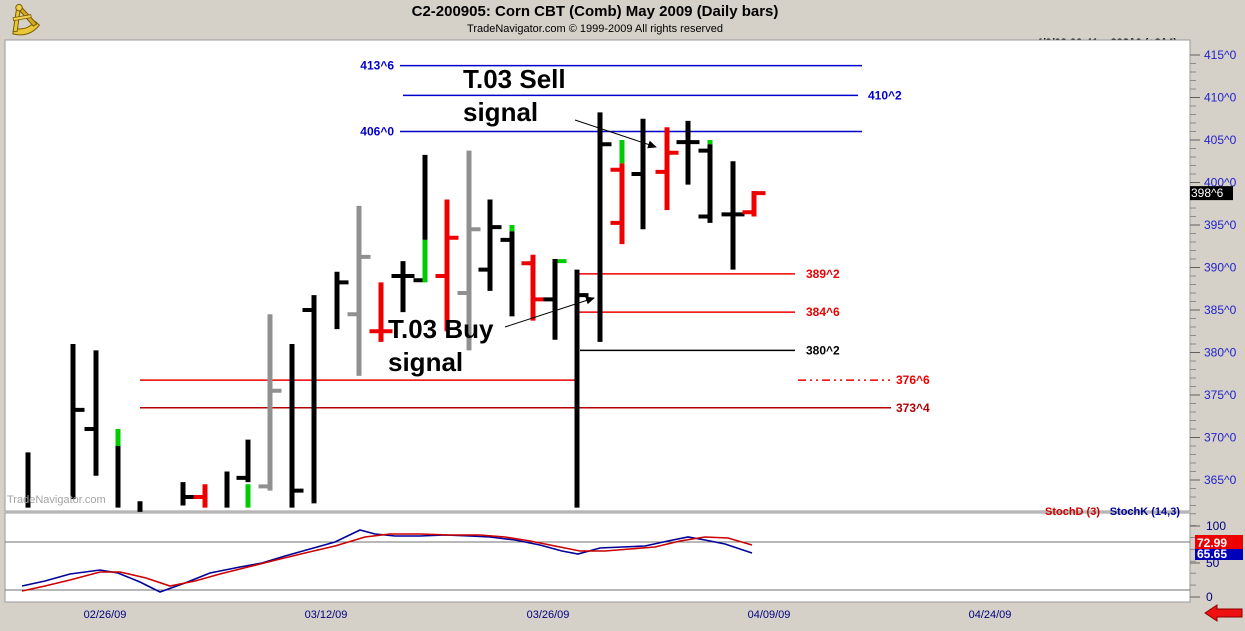 This screenshot has height=631, width=1245. Describe the element at coordinates (56, 500) in the screenshot. I see `watermark: TradeNavigator.com` at that location.